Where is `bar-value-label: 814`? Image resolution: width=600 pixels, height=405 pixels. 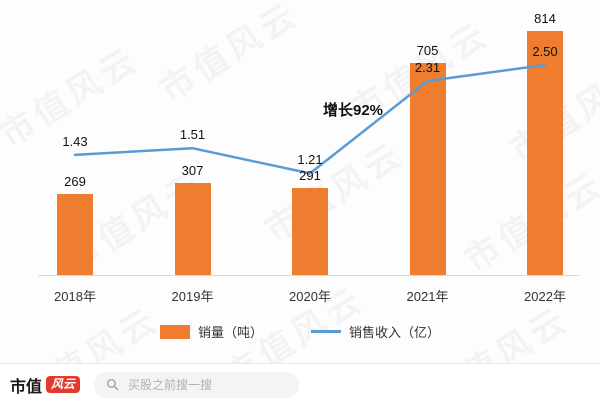 bar-value-label: 814 is located at coordinates (545, 18).